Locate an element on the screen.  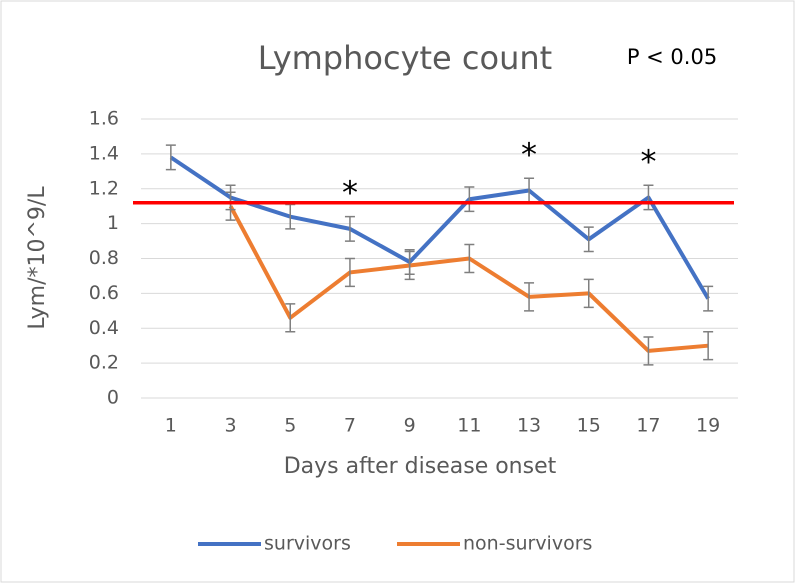
x-axis-label: Days after disease onset is located at coordinates (420, 466).